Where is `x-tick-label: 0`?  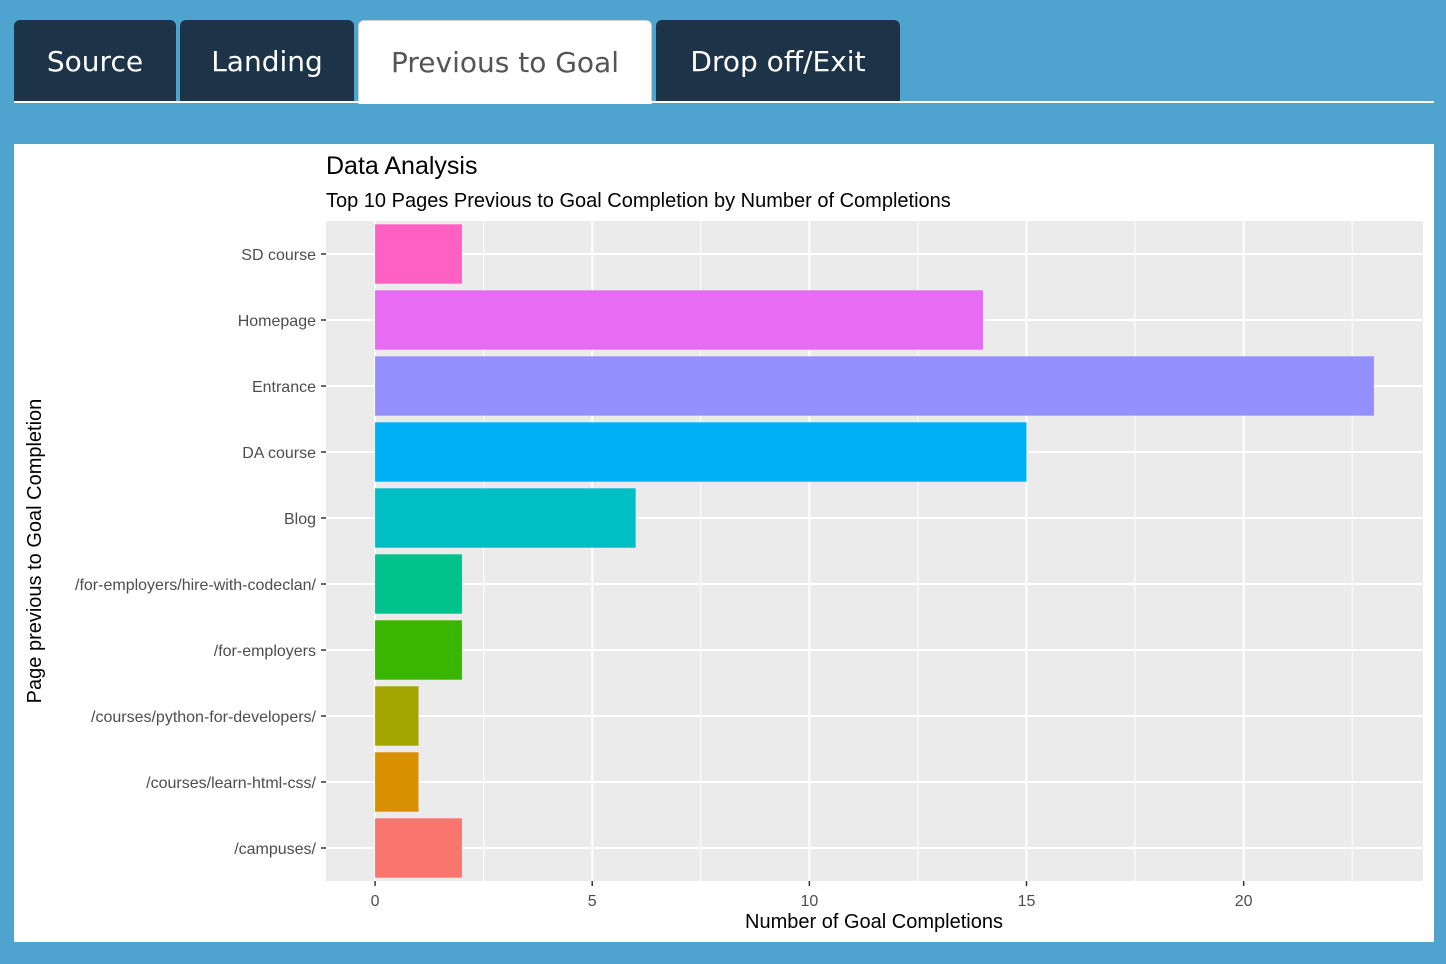 x-tick-label: 0 is located at coordinates (375, 901).